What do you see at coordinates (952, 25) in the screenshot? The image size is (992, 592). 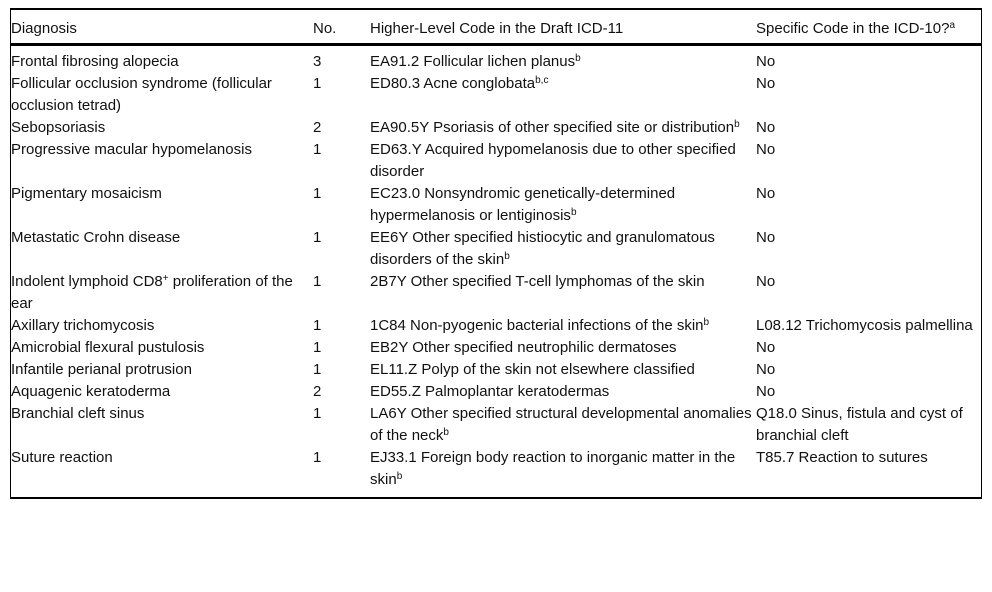 I see `footnote-marker: a` at bounding box center [952, 25].